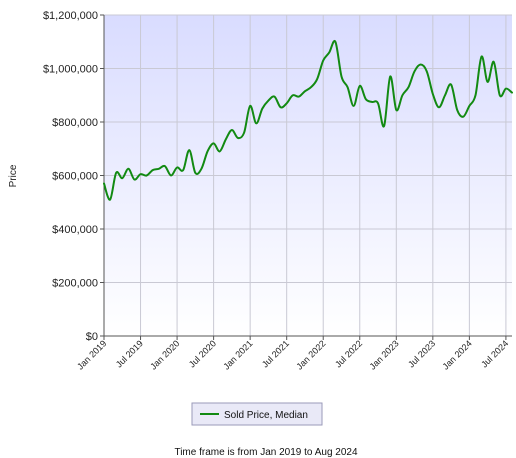  Describe the element at coordinates (92, 337) in the screenshot. I see `y-tick-label: $0` at that location.